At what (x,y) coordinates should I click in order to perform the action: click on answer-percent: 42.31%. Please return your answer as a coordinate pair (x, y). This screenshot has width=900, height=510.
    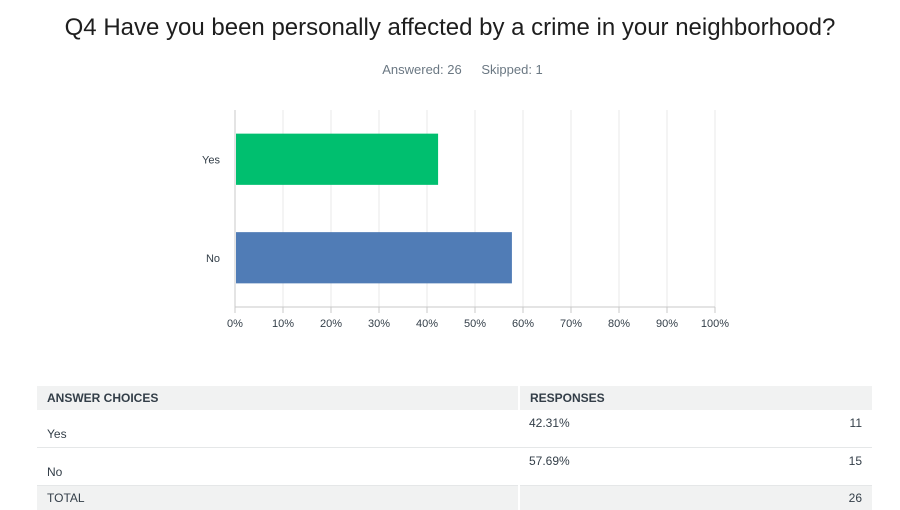
    Looking at the image, I should click on (654, 429).